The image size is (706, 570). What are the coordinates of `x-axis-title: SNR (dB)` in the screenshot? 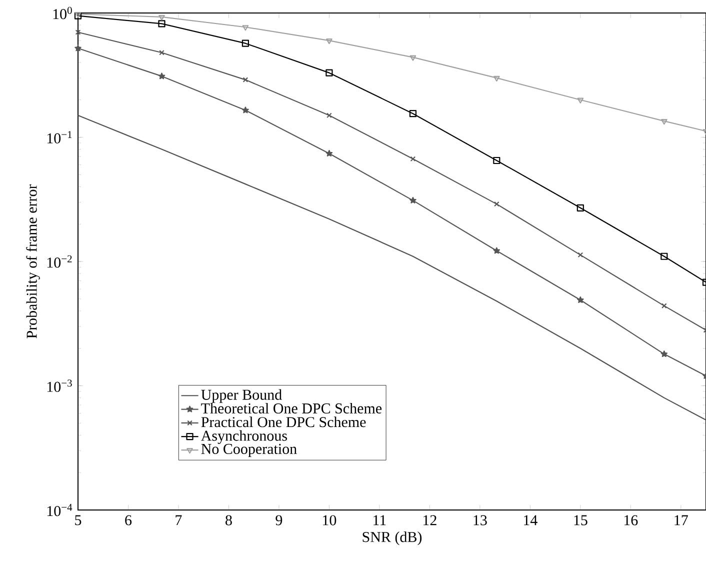 It's located at (392, 539).